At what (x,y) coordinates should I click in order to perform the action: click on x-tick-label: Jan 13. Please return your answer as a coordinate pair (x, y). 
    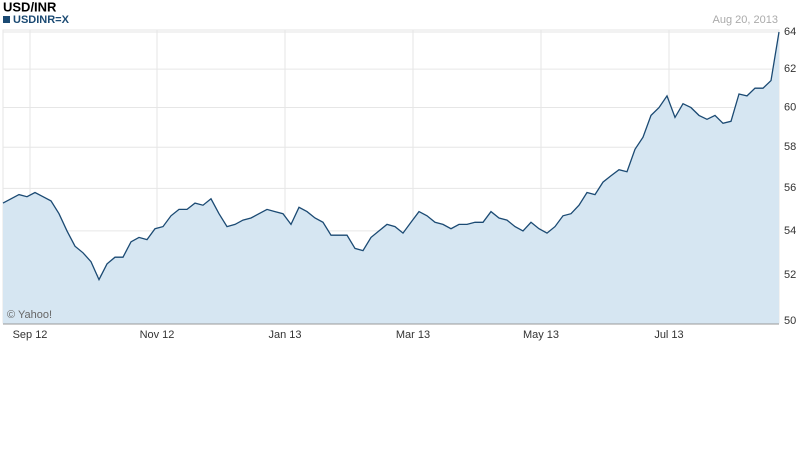
    Looking at the image, I should click on (284, 335).